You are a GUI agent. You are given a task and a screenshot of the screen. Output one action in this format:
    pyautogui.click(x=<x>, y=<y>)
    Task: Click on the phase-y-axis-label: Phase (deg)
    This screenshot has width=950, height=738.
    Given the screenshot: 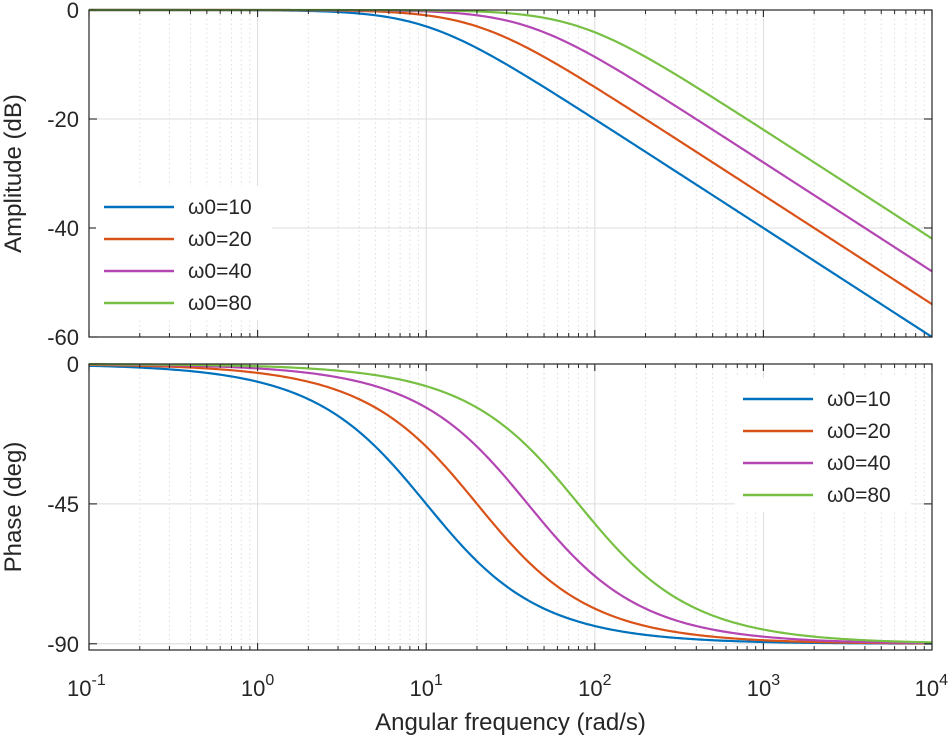 What is the action you would take?
    pyautogui.click(x=13, y=507)
    